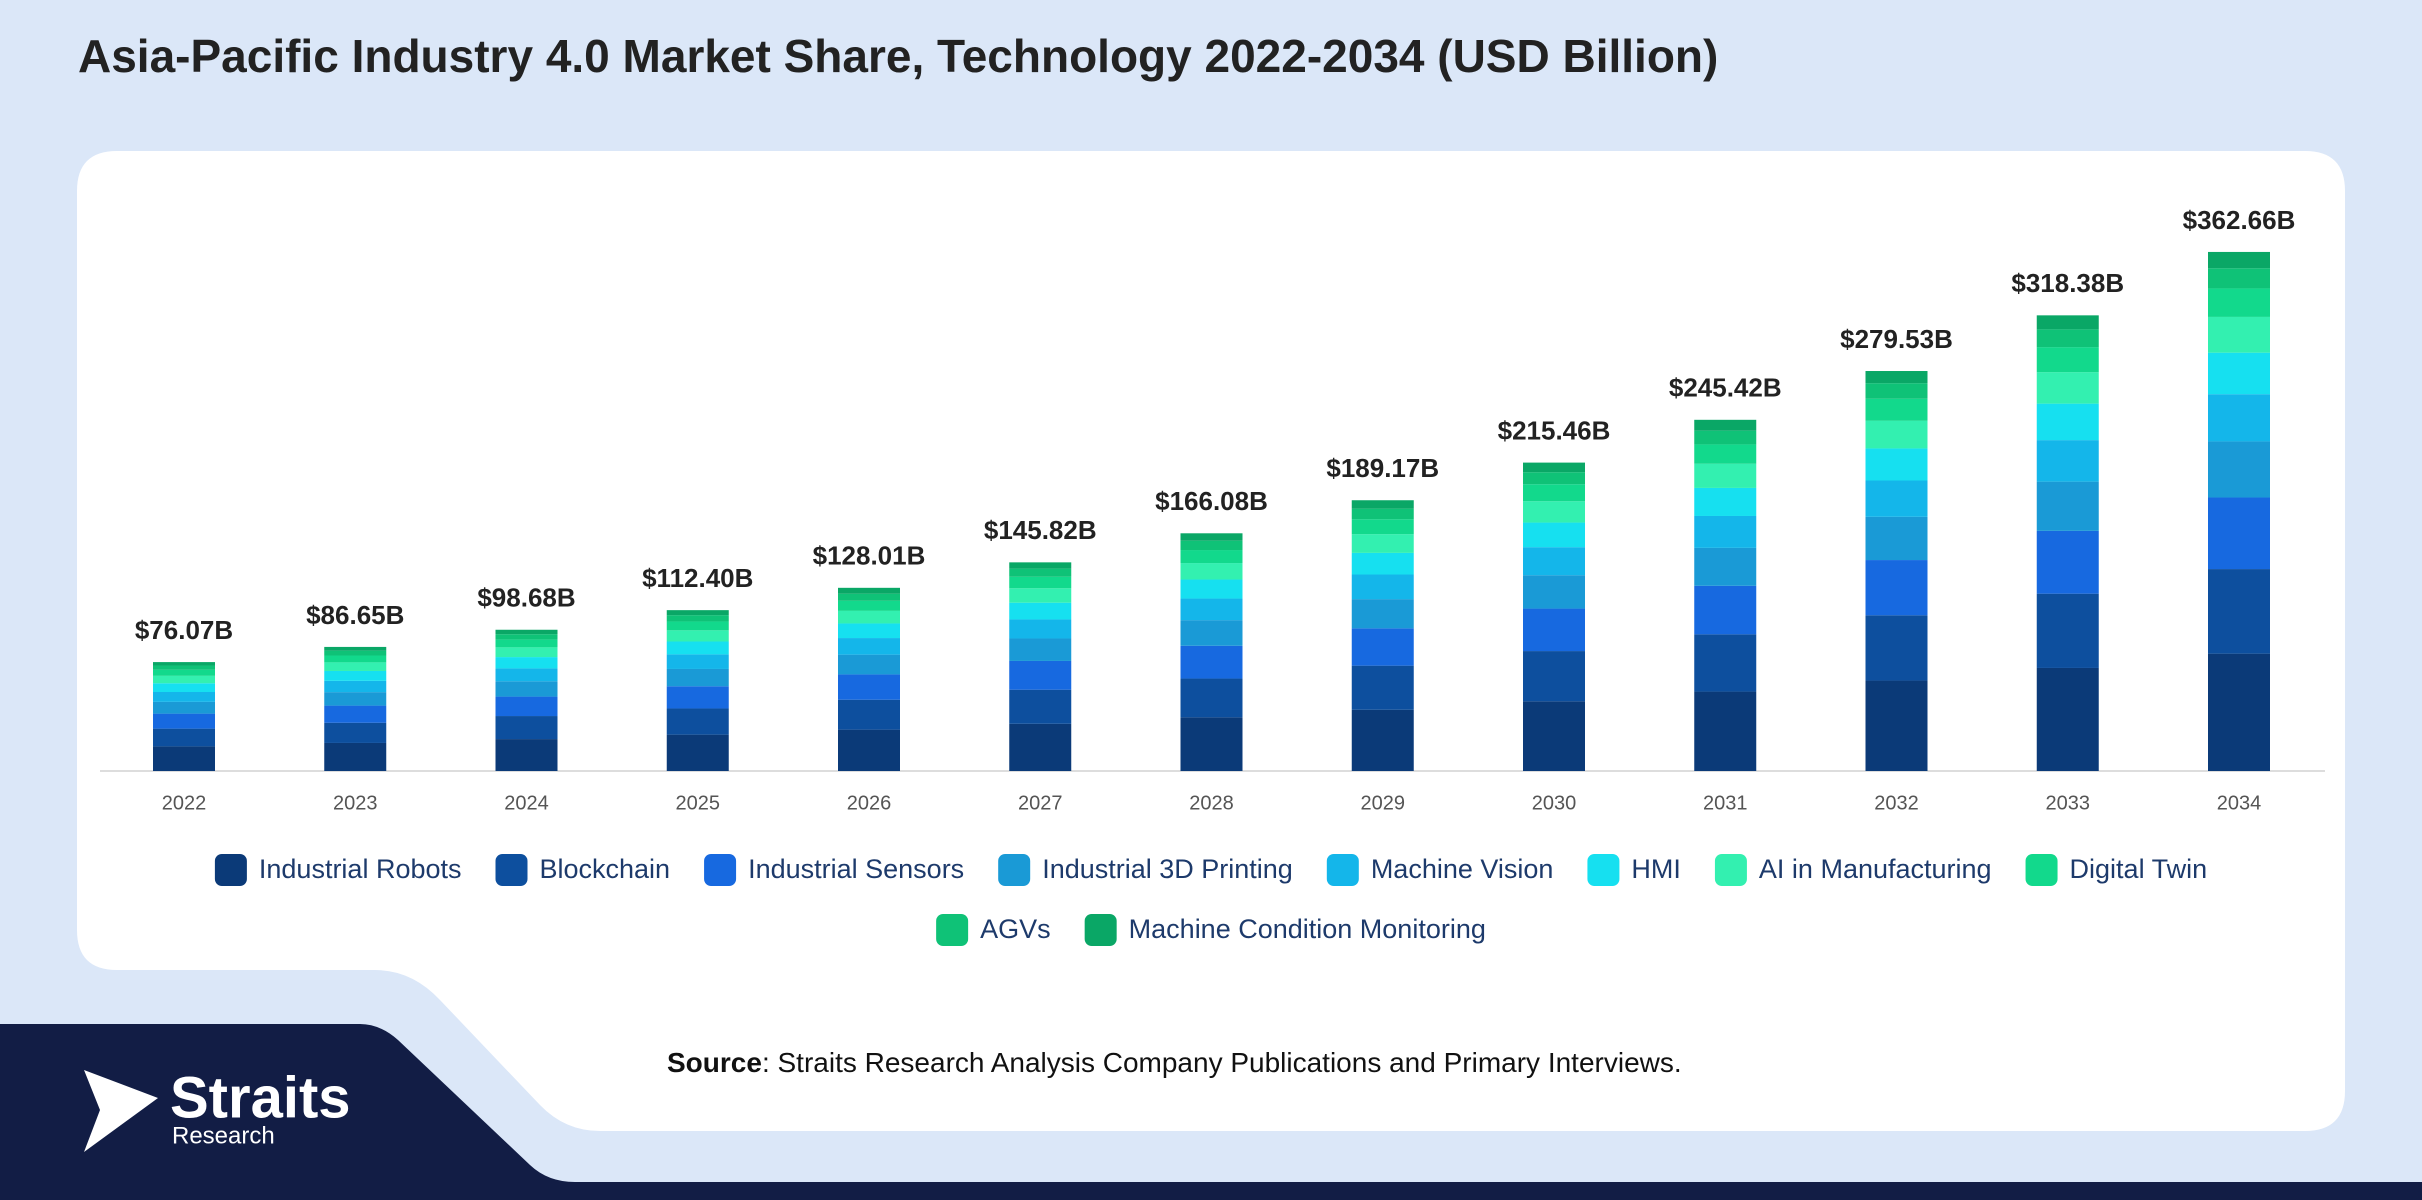 The height and width of the screenshot is (1200, 2422). I want to click on legend-label: Blockchain, so click(605, 869).